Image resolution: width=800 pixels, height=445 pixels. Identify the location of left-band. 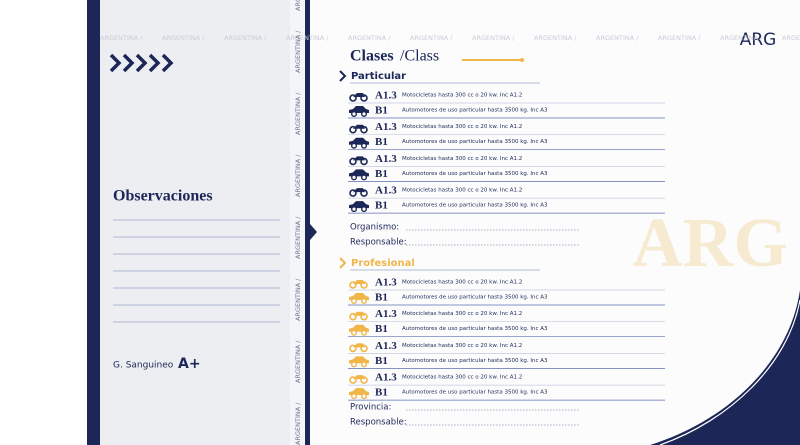
(93, 222).